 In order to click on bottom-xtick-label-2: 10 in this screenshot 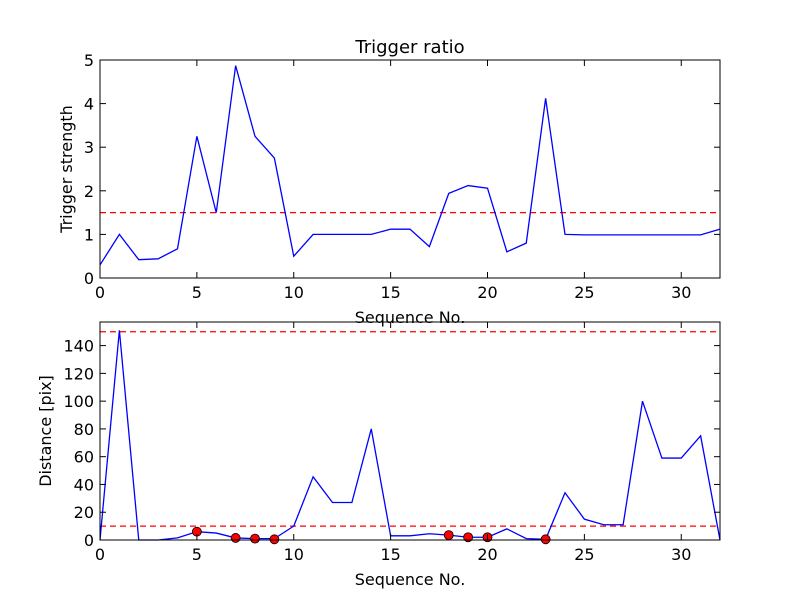, I will do `click(294, 554)`.